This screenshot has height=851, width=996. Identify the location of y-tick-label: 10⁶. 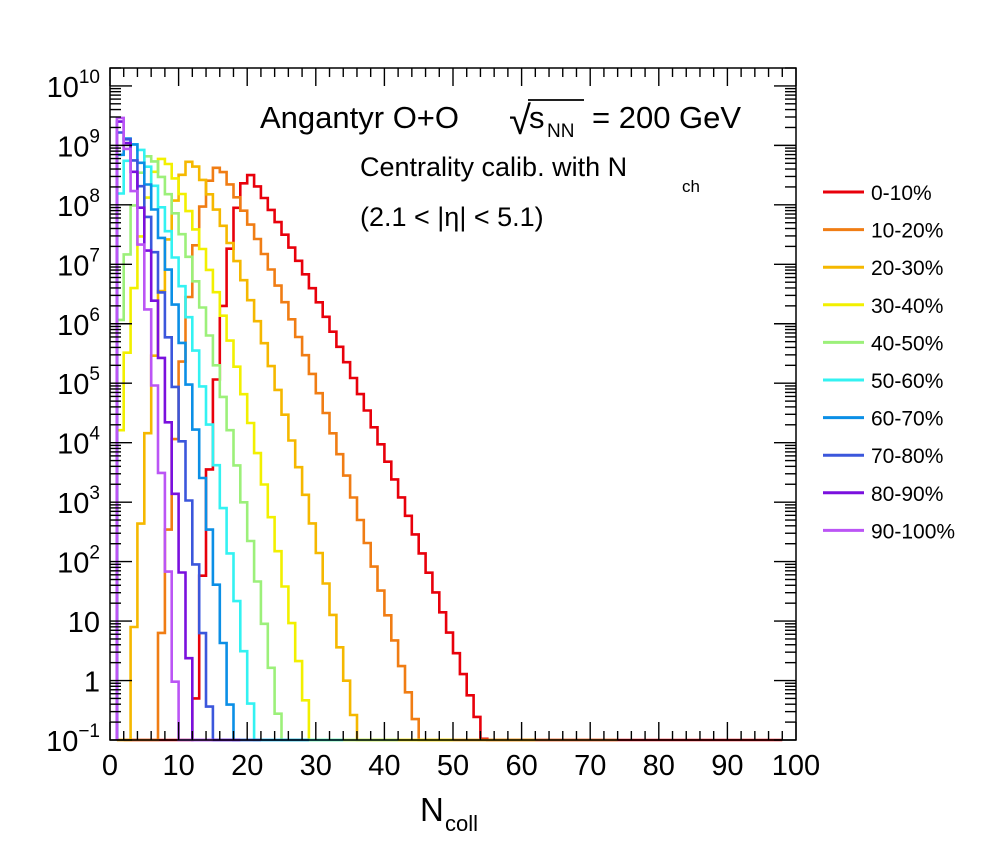
(78, 323).